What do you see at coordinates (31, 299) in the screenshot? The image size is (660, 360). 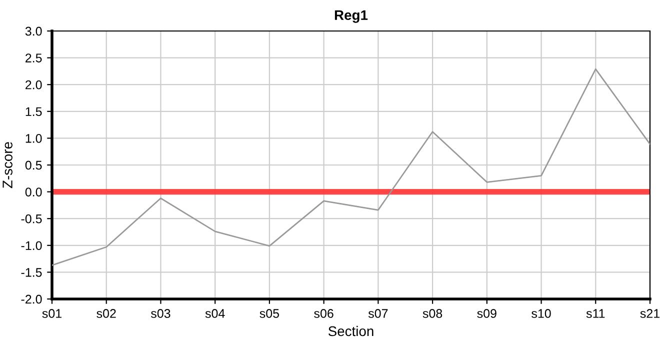 I see `y-tick-label: -2.0` at bounding box center [31, 299].